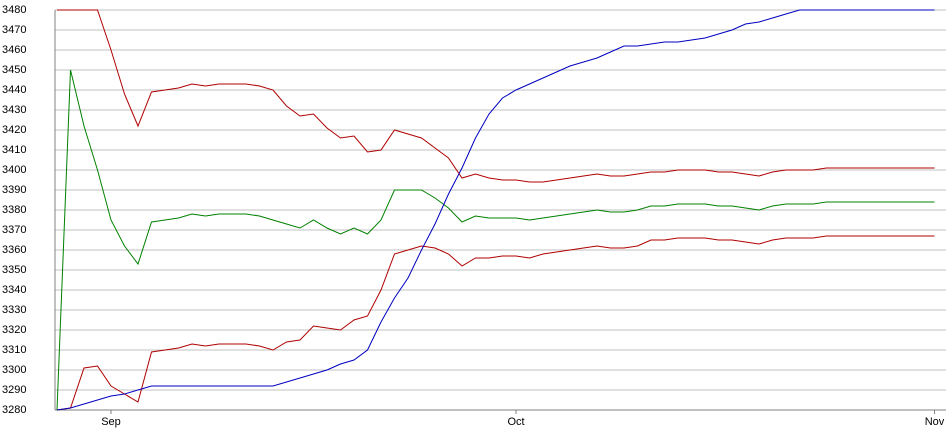  I want to click on y-tick-label: 3470, so click(14, 30).